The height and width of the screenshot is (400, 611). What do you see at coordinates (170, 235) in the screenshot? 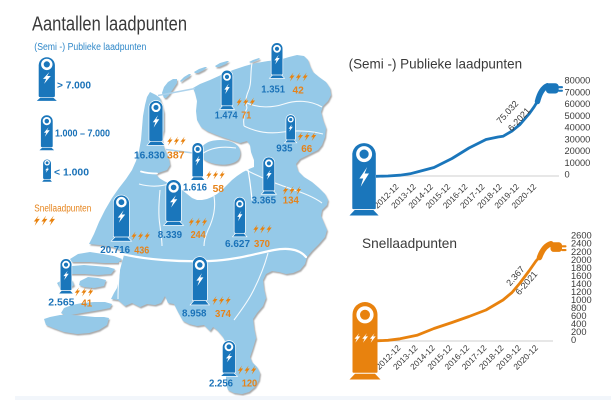
I see `svg-text: 8.339` at bounding box center [170, 235].